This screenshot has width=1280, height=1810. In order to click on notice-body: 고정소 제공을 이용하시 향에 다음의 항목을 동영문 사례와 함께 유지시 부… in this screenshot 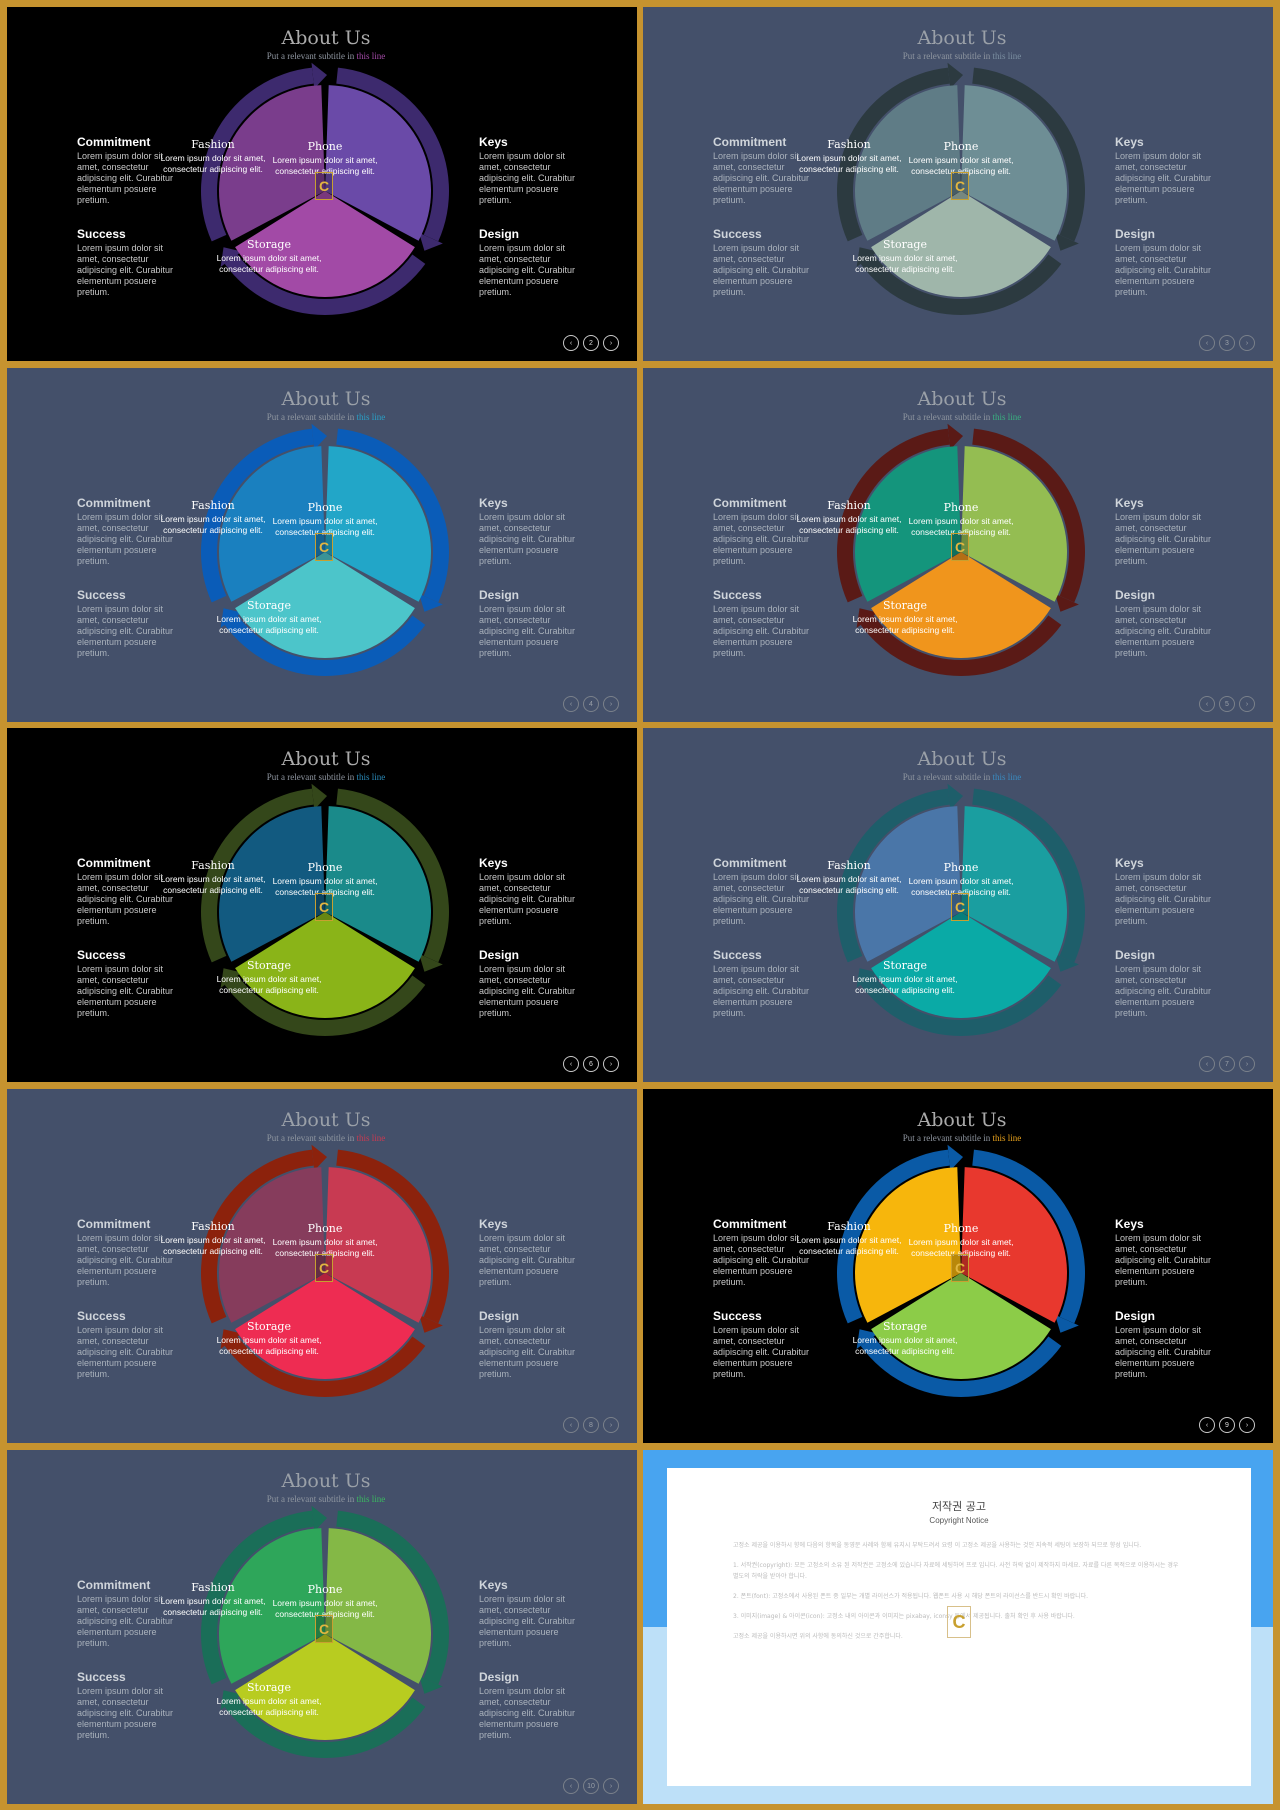, I will do `click(959, 1595)`.